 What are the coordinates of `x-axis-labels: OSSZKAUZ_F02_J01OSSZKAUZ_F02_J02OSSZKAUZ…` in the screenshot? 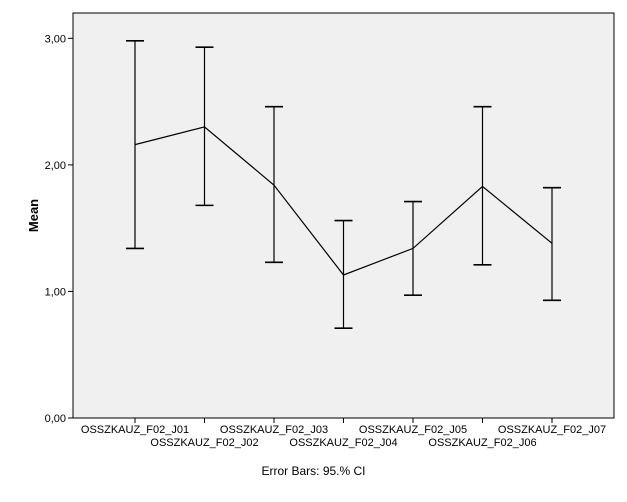 It's located at (343, 436).